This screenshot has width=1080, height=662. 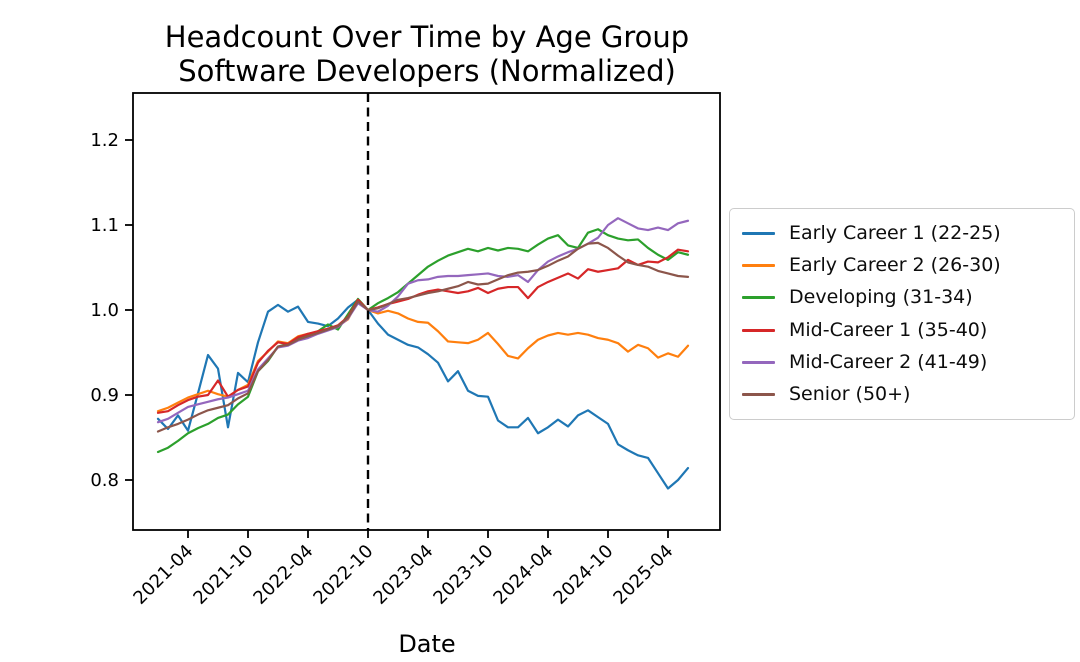 I want to click on legend-item: Early Career 1 (22-25), so click(x=904, y=233).